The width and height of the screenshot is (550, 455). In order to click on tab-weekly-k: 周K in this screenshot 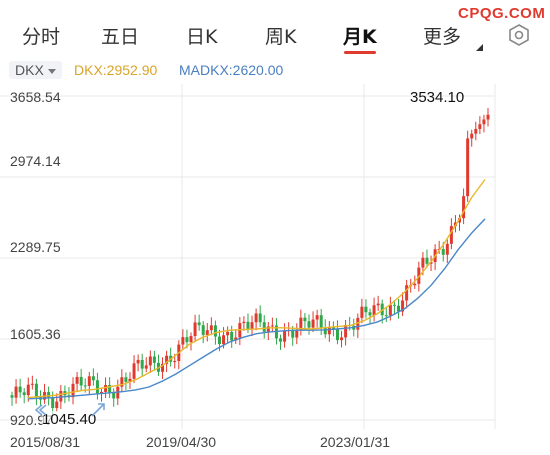, I will do `click(281, 37)`.